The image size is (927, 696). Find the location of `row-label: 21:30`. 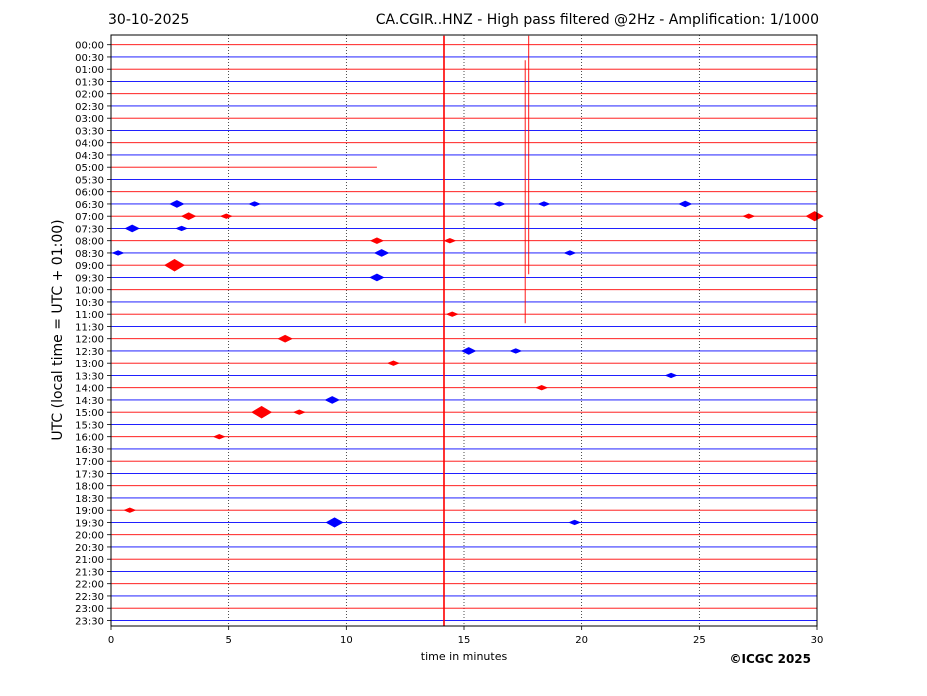

row-label: 21:30 is located at coordinates (89, 572).